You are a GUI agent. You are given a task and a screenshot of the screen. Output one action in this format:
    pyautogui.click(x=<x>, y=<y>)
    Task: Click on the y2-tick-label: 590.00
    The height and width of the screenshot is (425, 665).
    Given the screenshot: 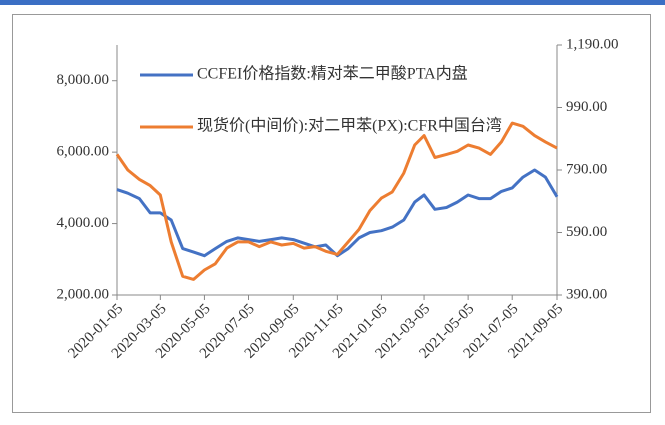 What is the action you would take?
    pyautogui.click(x=586, y=232)
    